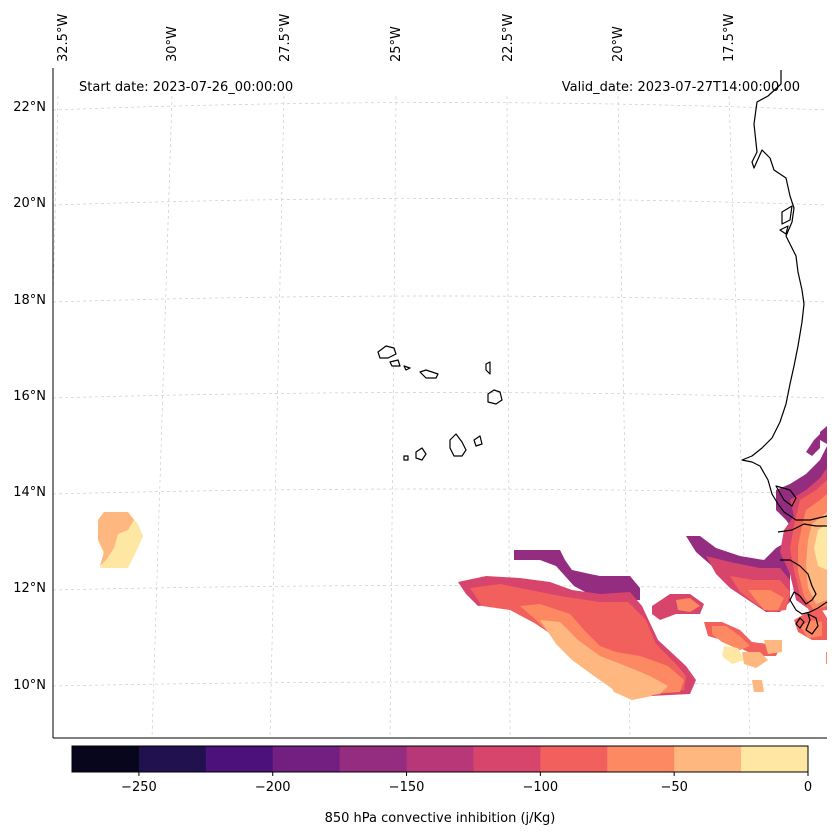 This screenshot has width=837, height=836. I want to click on coastline-island-a, so click(787, 215).